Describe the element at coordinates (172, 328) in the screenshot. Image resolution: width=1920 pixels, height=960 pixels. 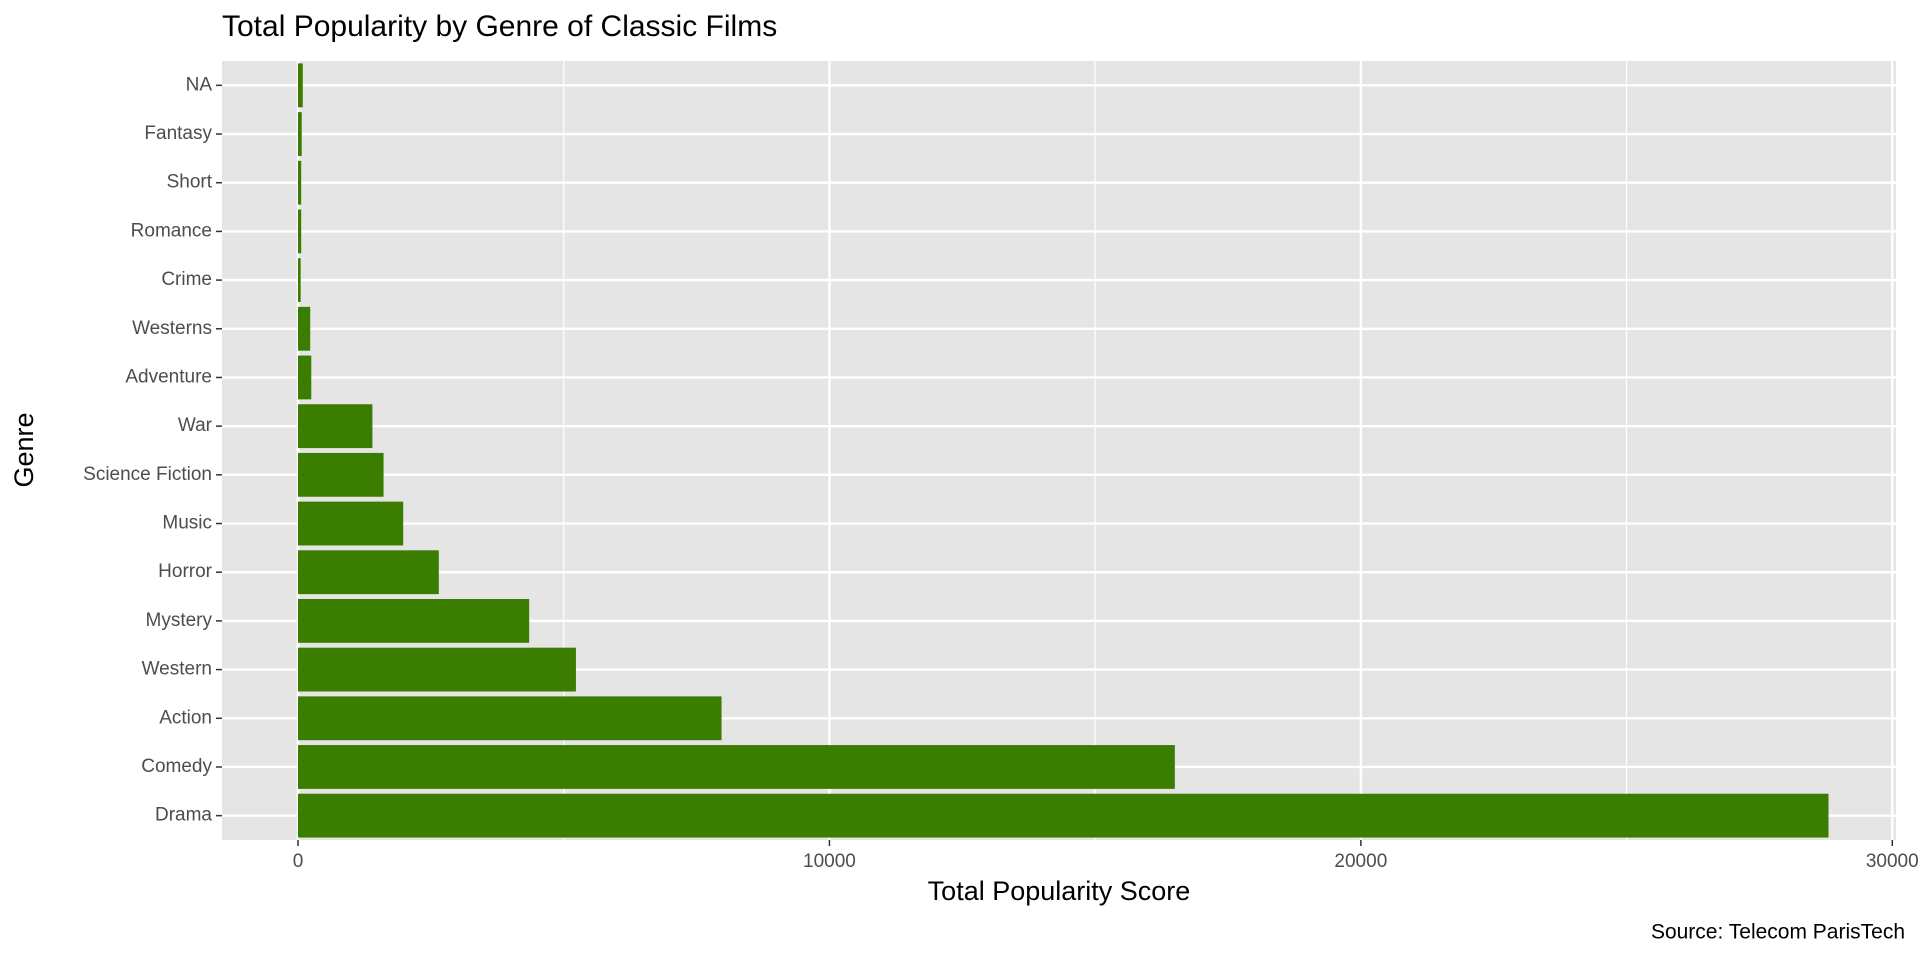
I see `y-tick-label: Westerns` at that location.